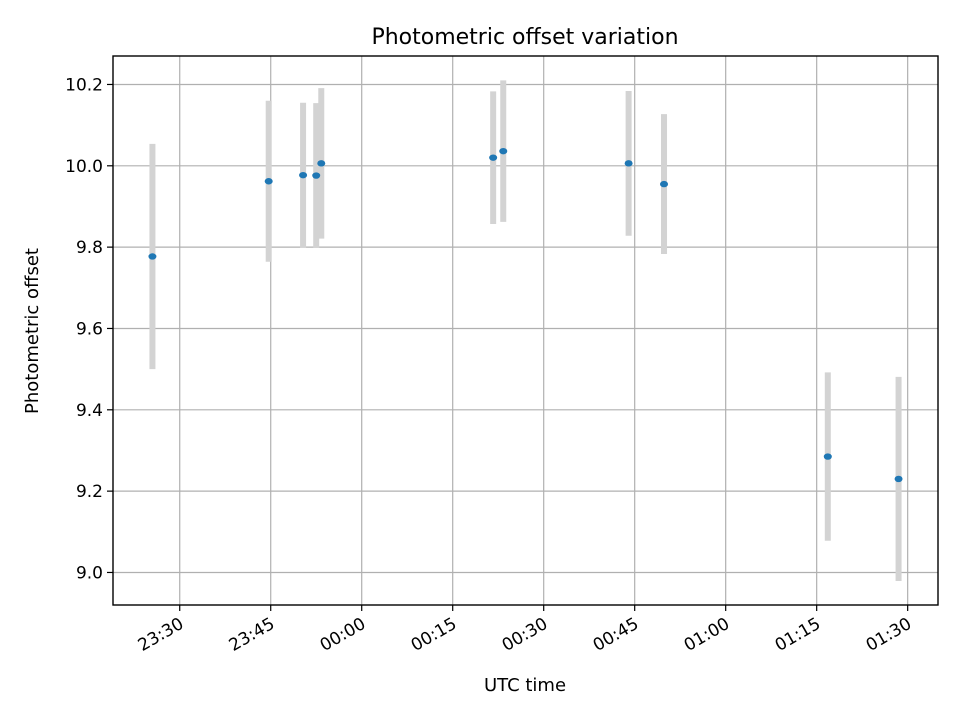 This screenshot has height=720, width=960. Describe the element at coordinates (84, 167) in the screenshot. I see `y-tick-label: 10.0` at that location.